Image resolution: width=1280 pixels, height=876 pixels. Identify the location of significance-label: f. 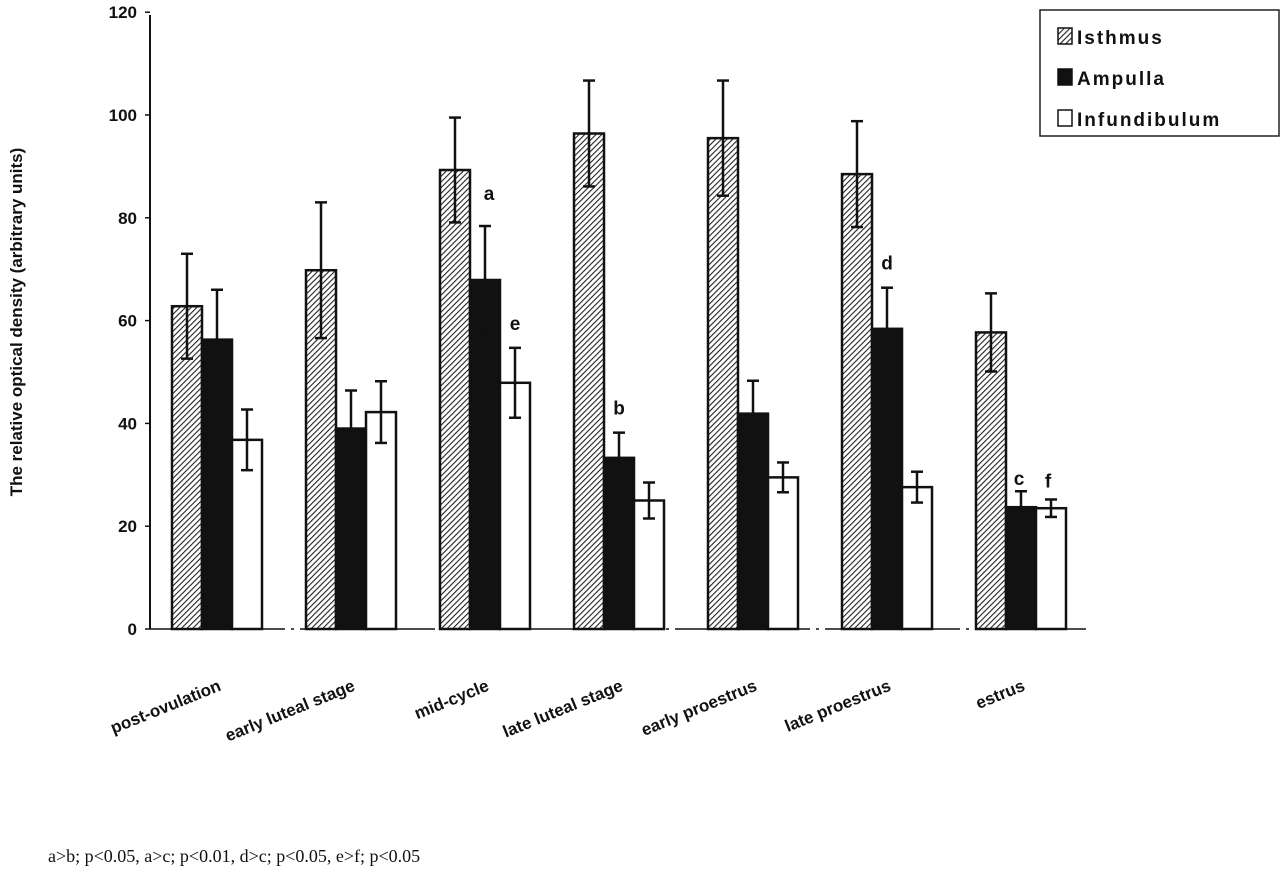
(1048, 481).